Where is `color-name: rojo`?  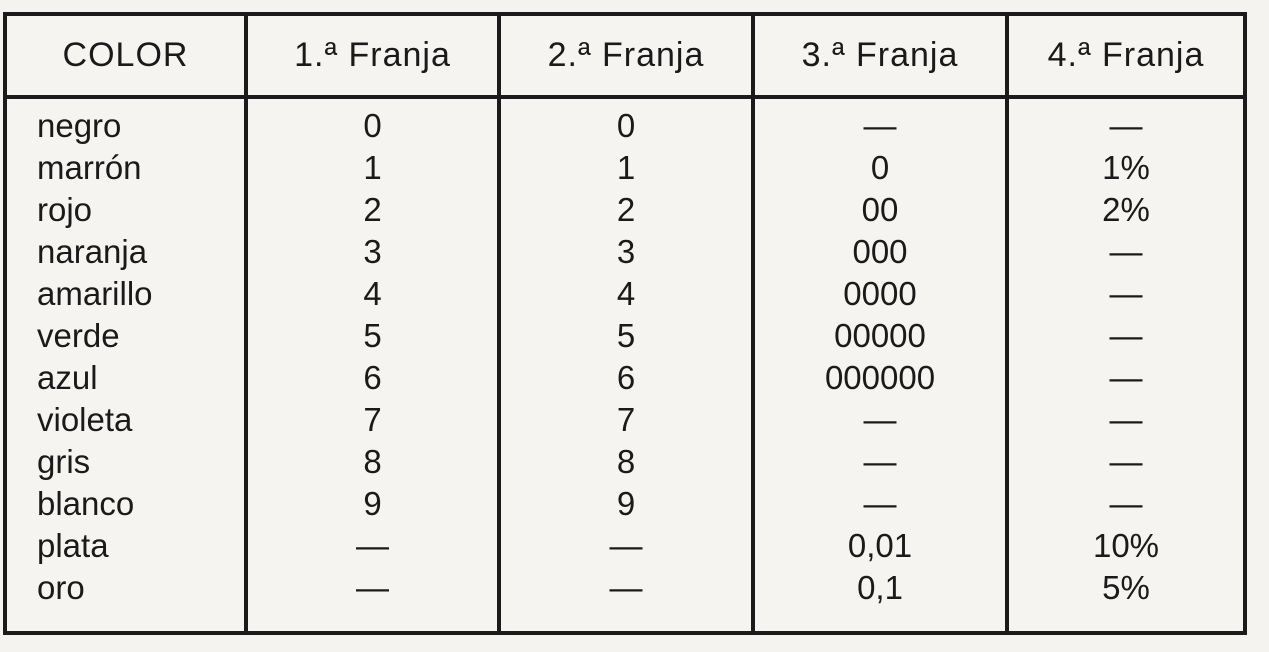
color-name: rojo is located at coordinates (65, 209).